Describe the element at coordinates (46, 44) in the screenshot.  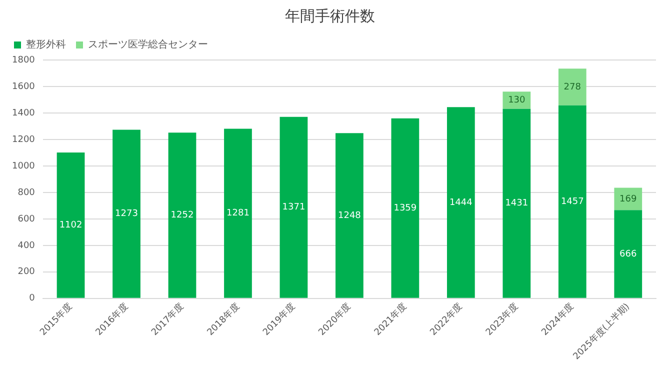
I see `legend-label: 整形外科` at that location.